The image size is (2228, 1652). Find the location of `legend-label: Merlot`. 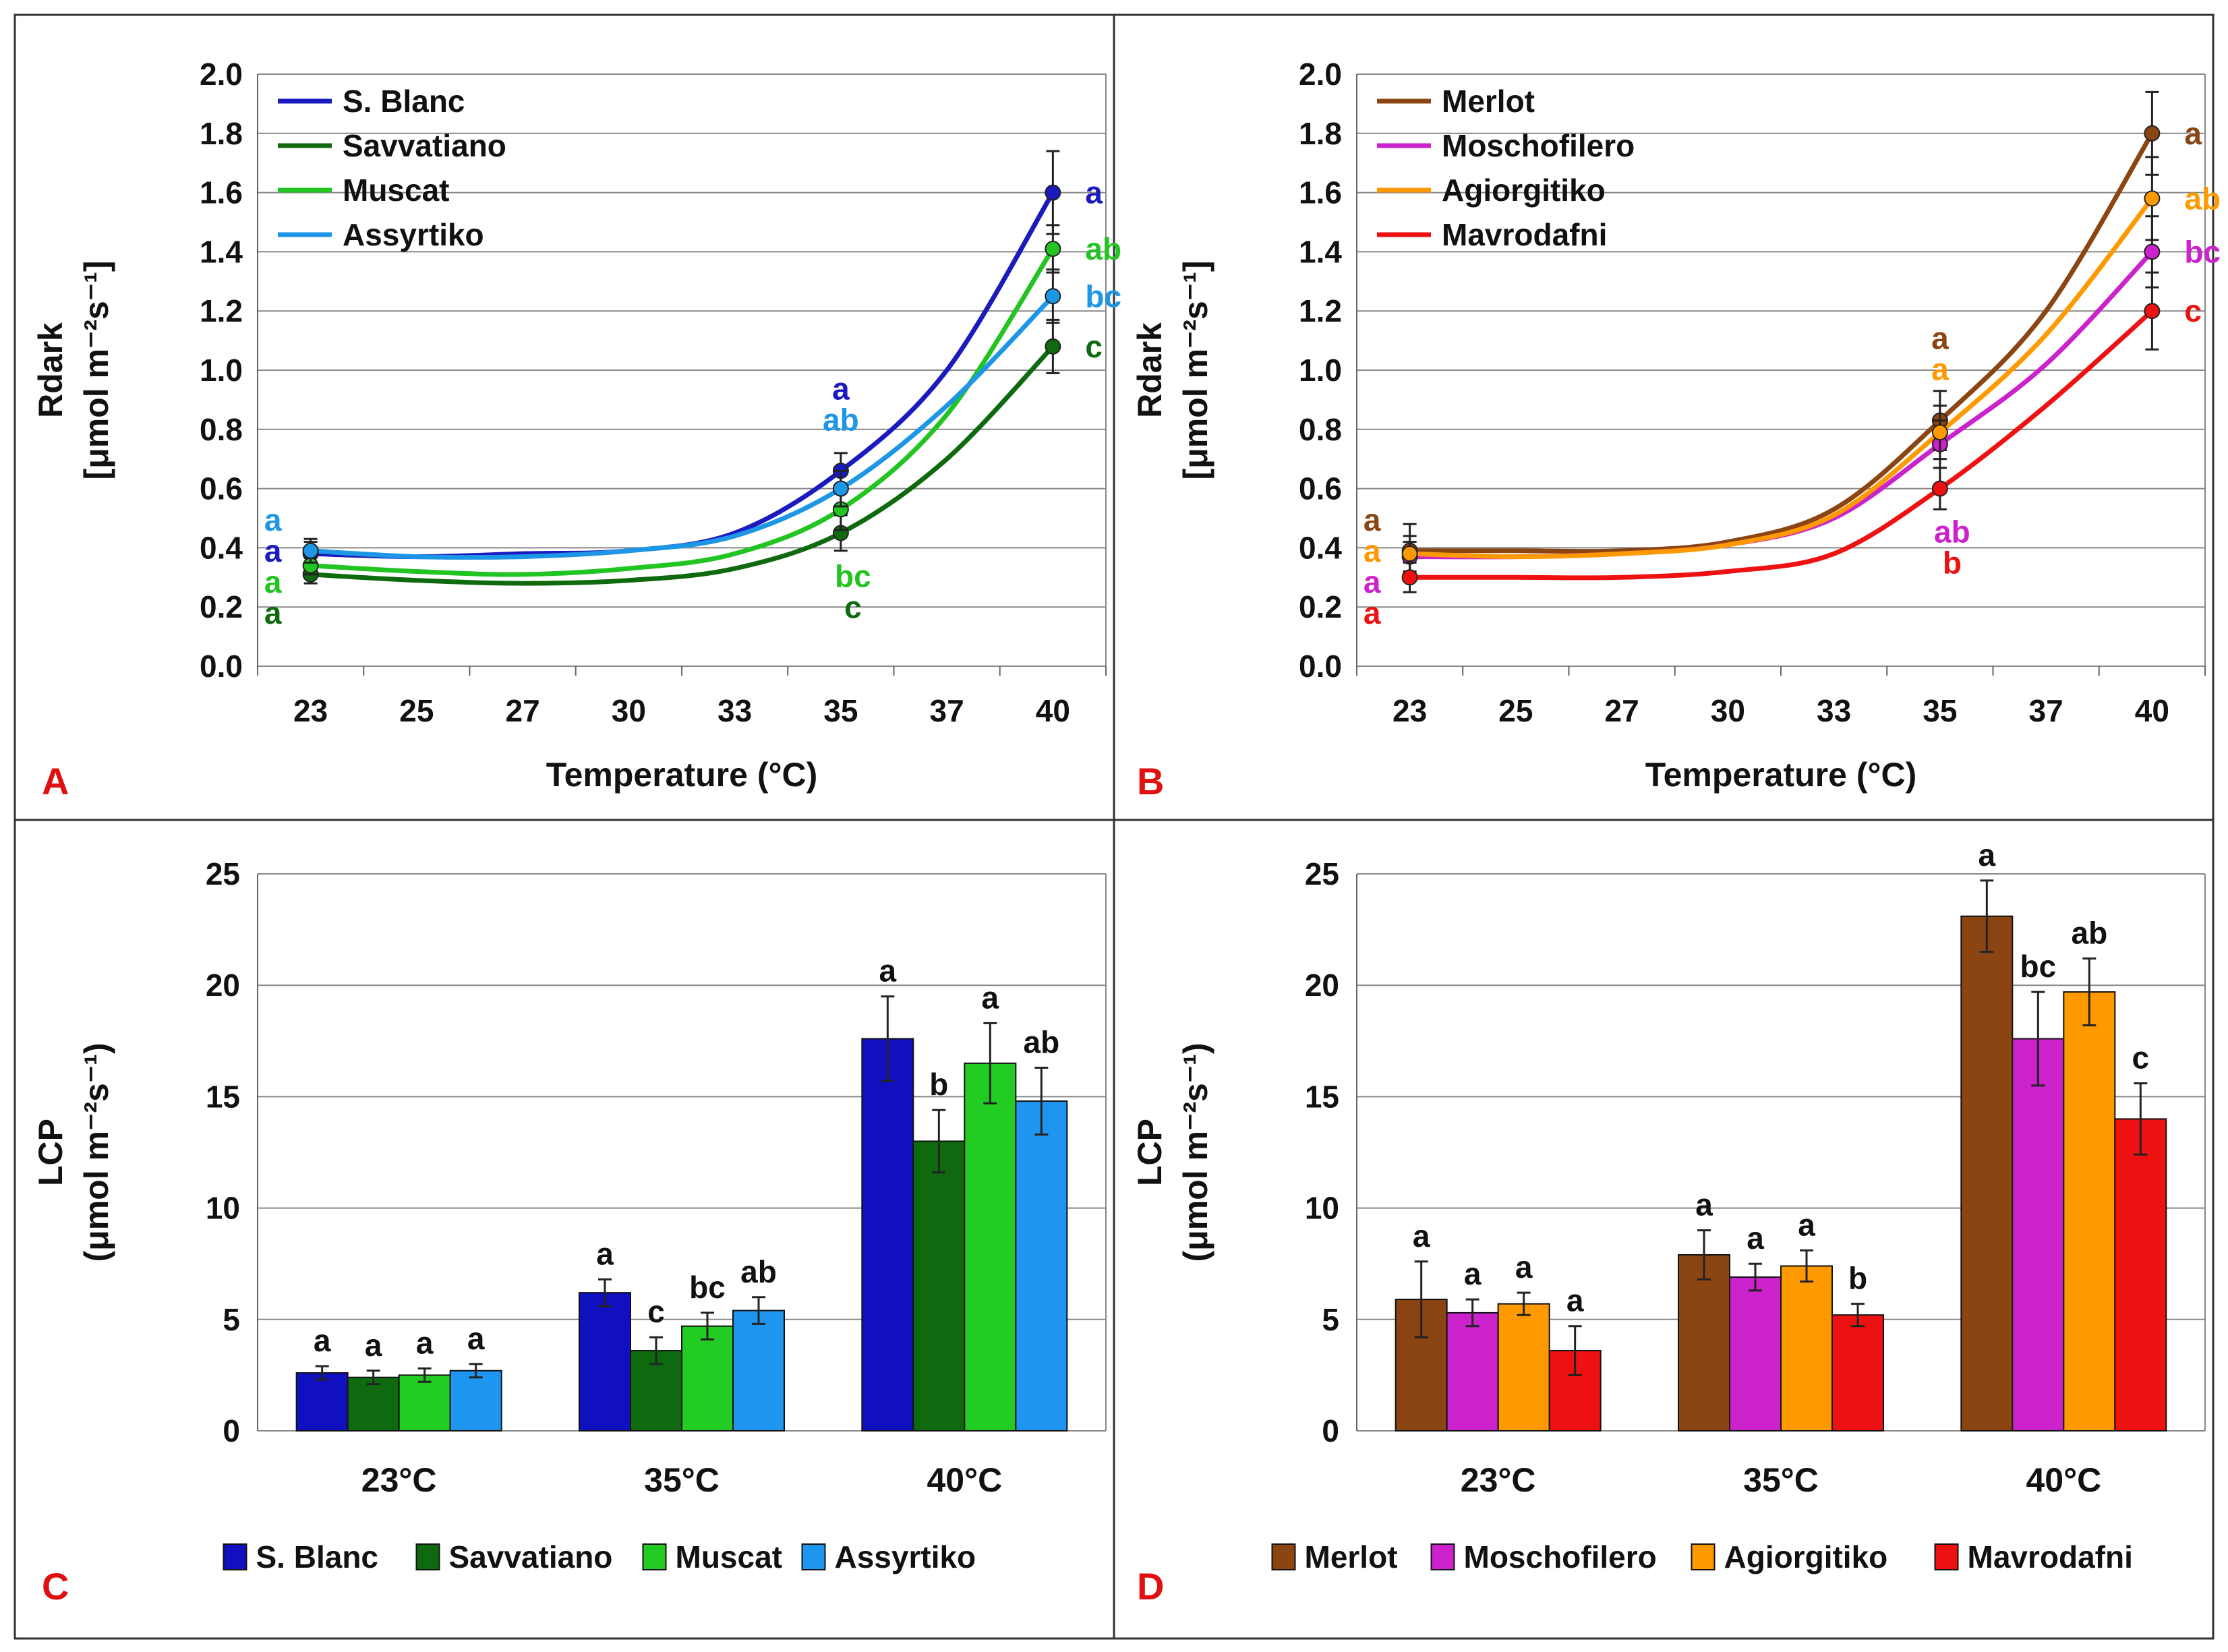

legend-label: Merlot is located at coordinates (1489, 101).